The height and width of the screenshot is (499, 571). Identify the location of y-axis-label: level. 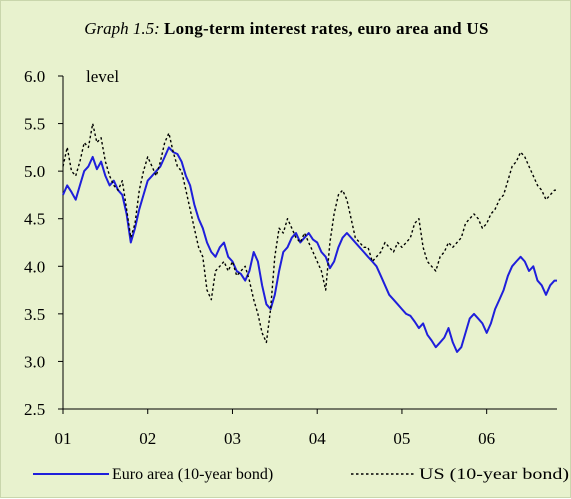
(102, 76).